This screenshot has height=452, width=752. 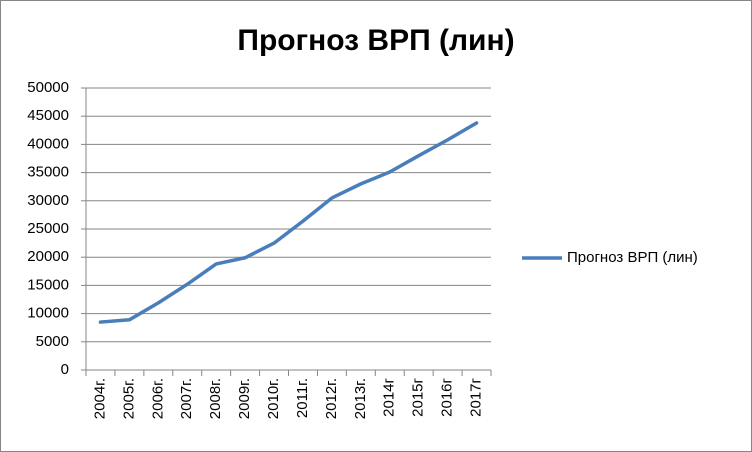 What do you see at coordinates (447, 396) in the screenshot?
I see `x-tick-label: 2016г` at bounding box center [447, 396].